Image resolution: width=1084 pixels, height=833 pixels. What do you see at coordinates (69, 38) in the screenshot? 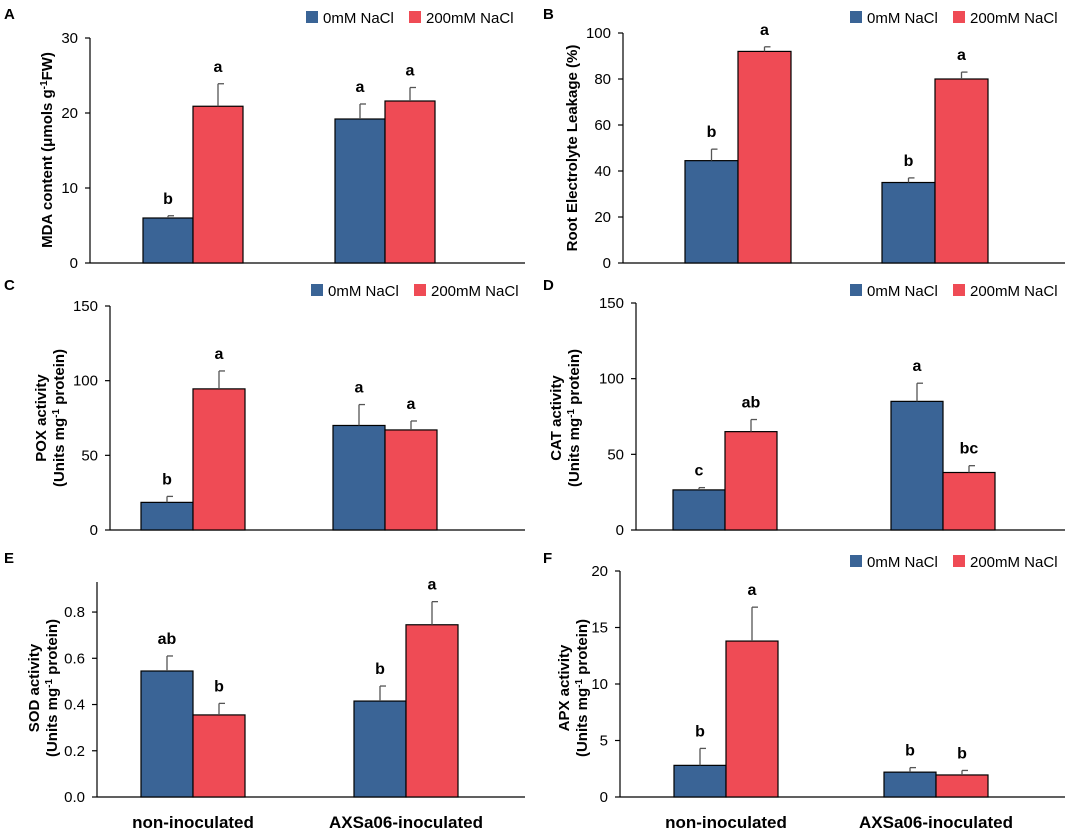
I see `y-tick-label: 30` at bounding box center [69, 38].